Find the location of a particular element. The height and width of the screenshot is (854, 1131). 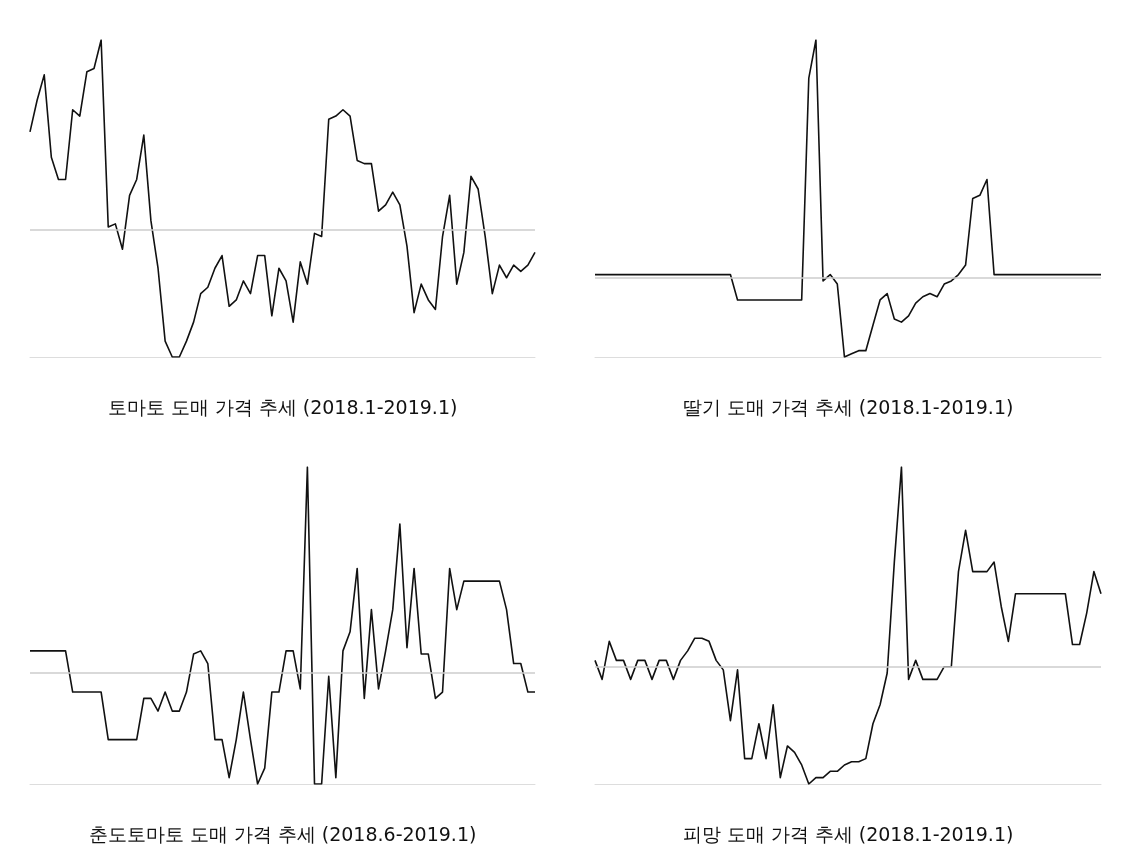

text: 피망 도매 가격 추세 (2018.1-2019.1) is located at coordinates (848, 833).